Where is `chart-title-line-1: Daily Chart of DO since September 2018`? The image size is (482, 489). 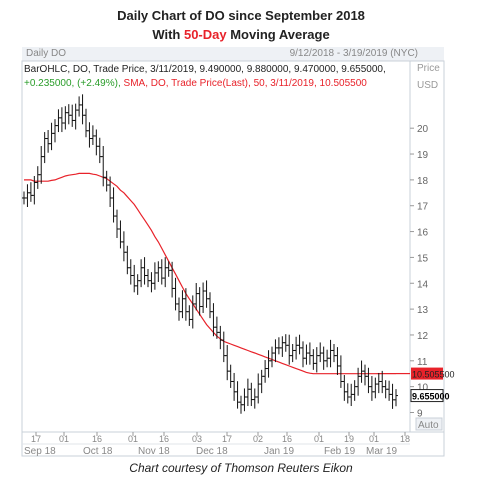
chart-title-line-1: Daily Chart of DO since September 2018 is located at coordinates (241, 15).